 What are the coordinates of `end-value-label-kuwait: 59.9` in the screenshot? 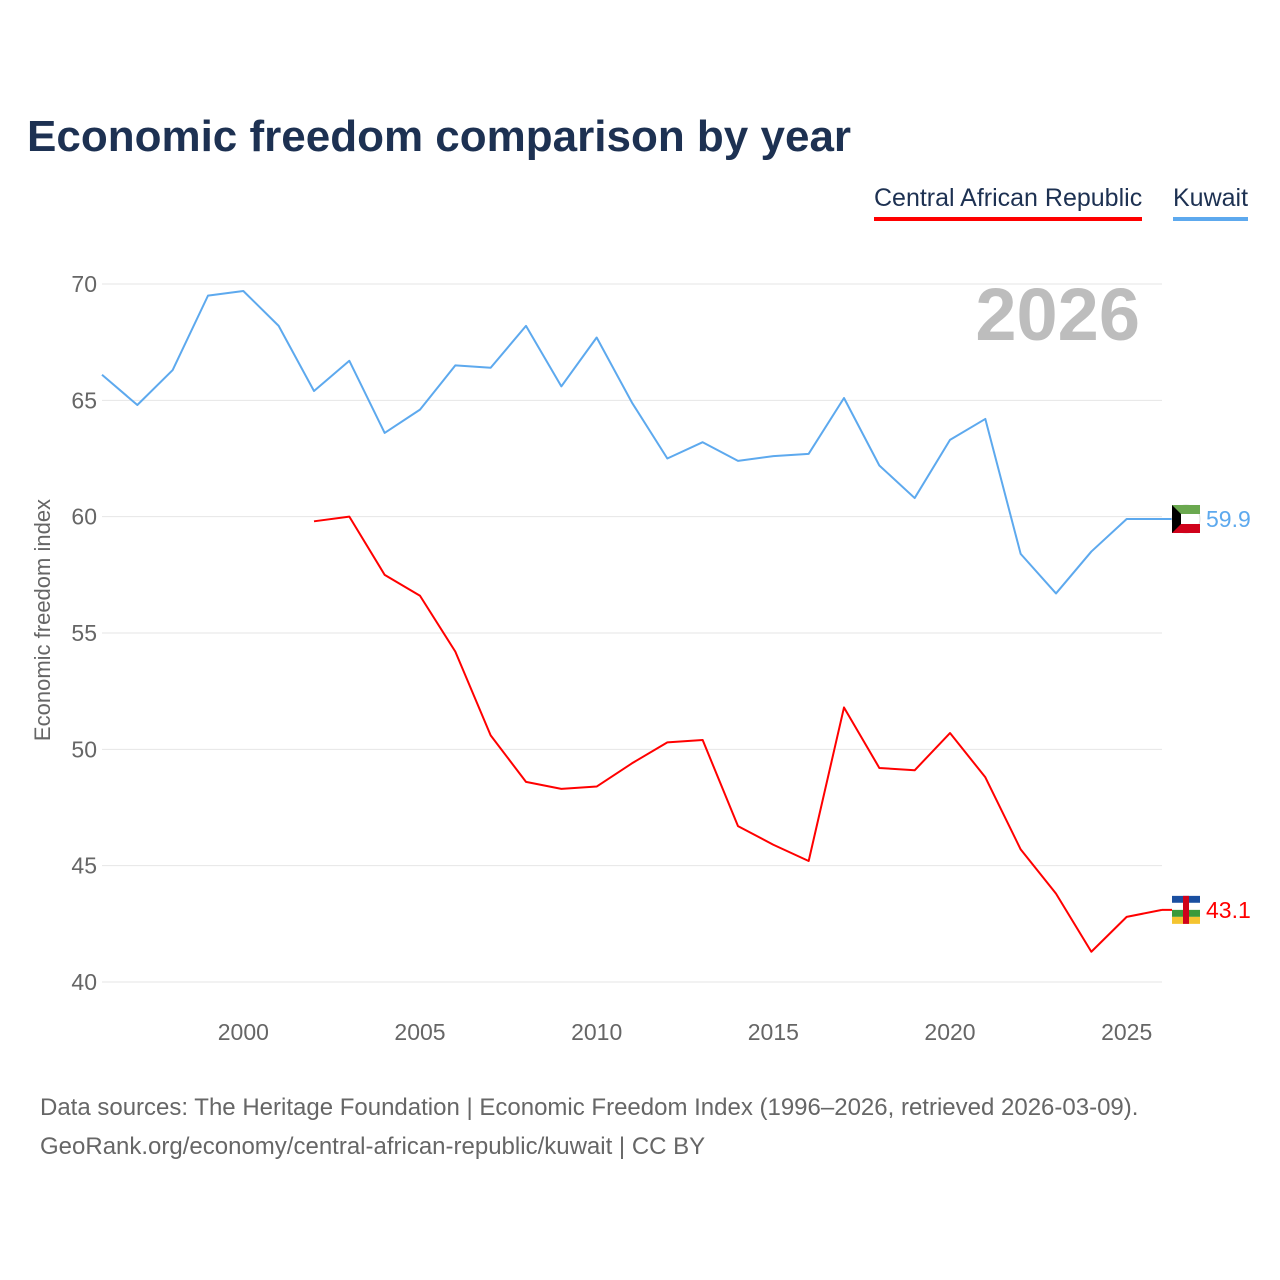 It's located at (1228, 519).